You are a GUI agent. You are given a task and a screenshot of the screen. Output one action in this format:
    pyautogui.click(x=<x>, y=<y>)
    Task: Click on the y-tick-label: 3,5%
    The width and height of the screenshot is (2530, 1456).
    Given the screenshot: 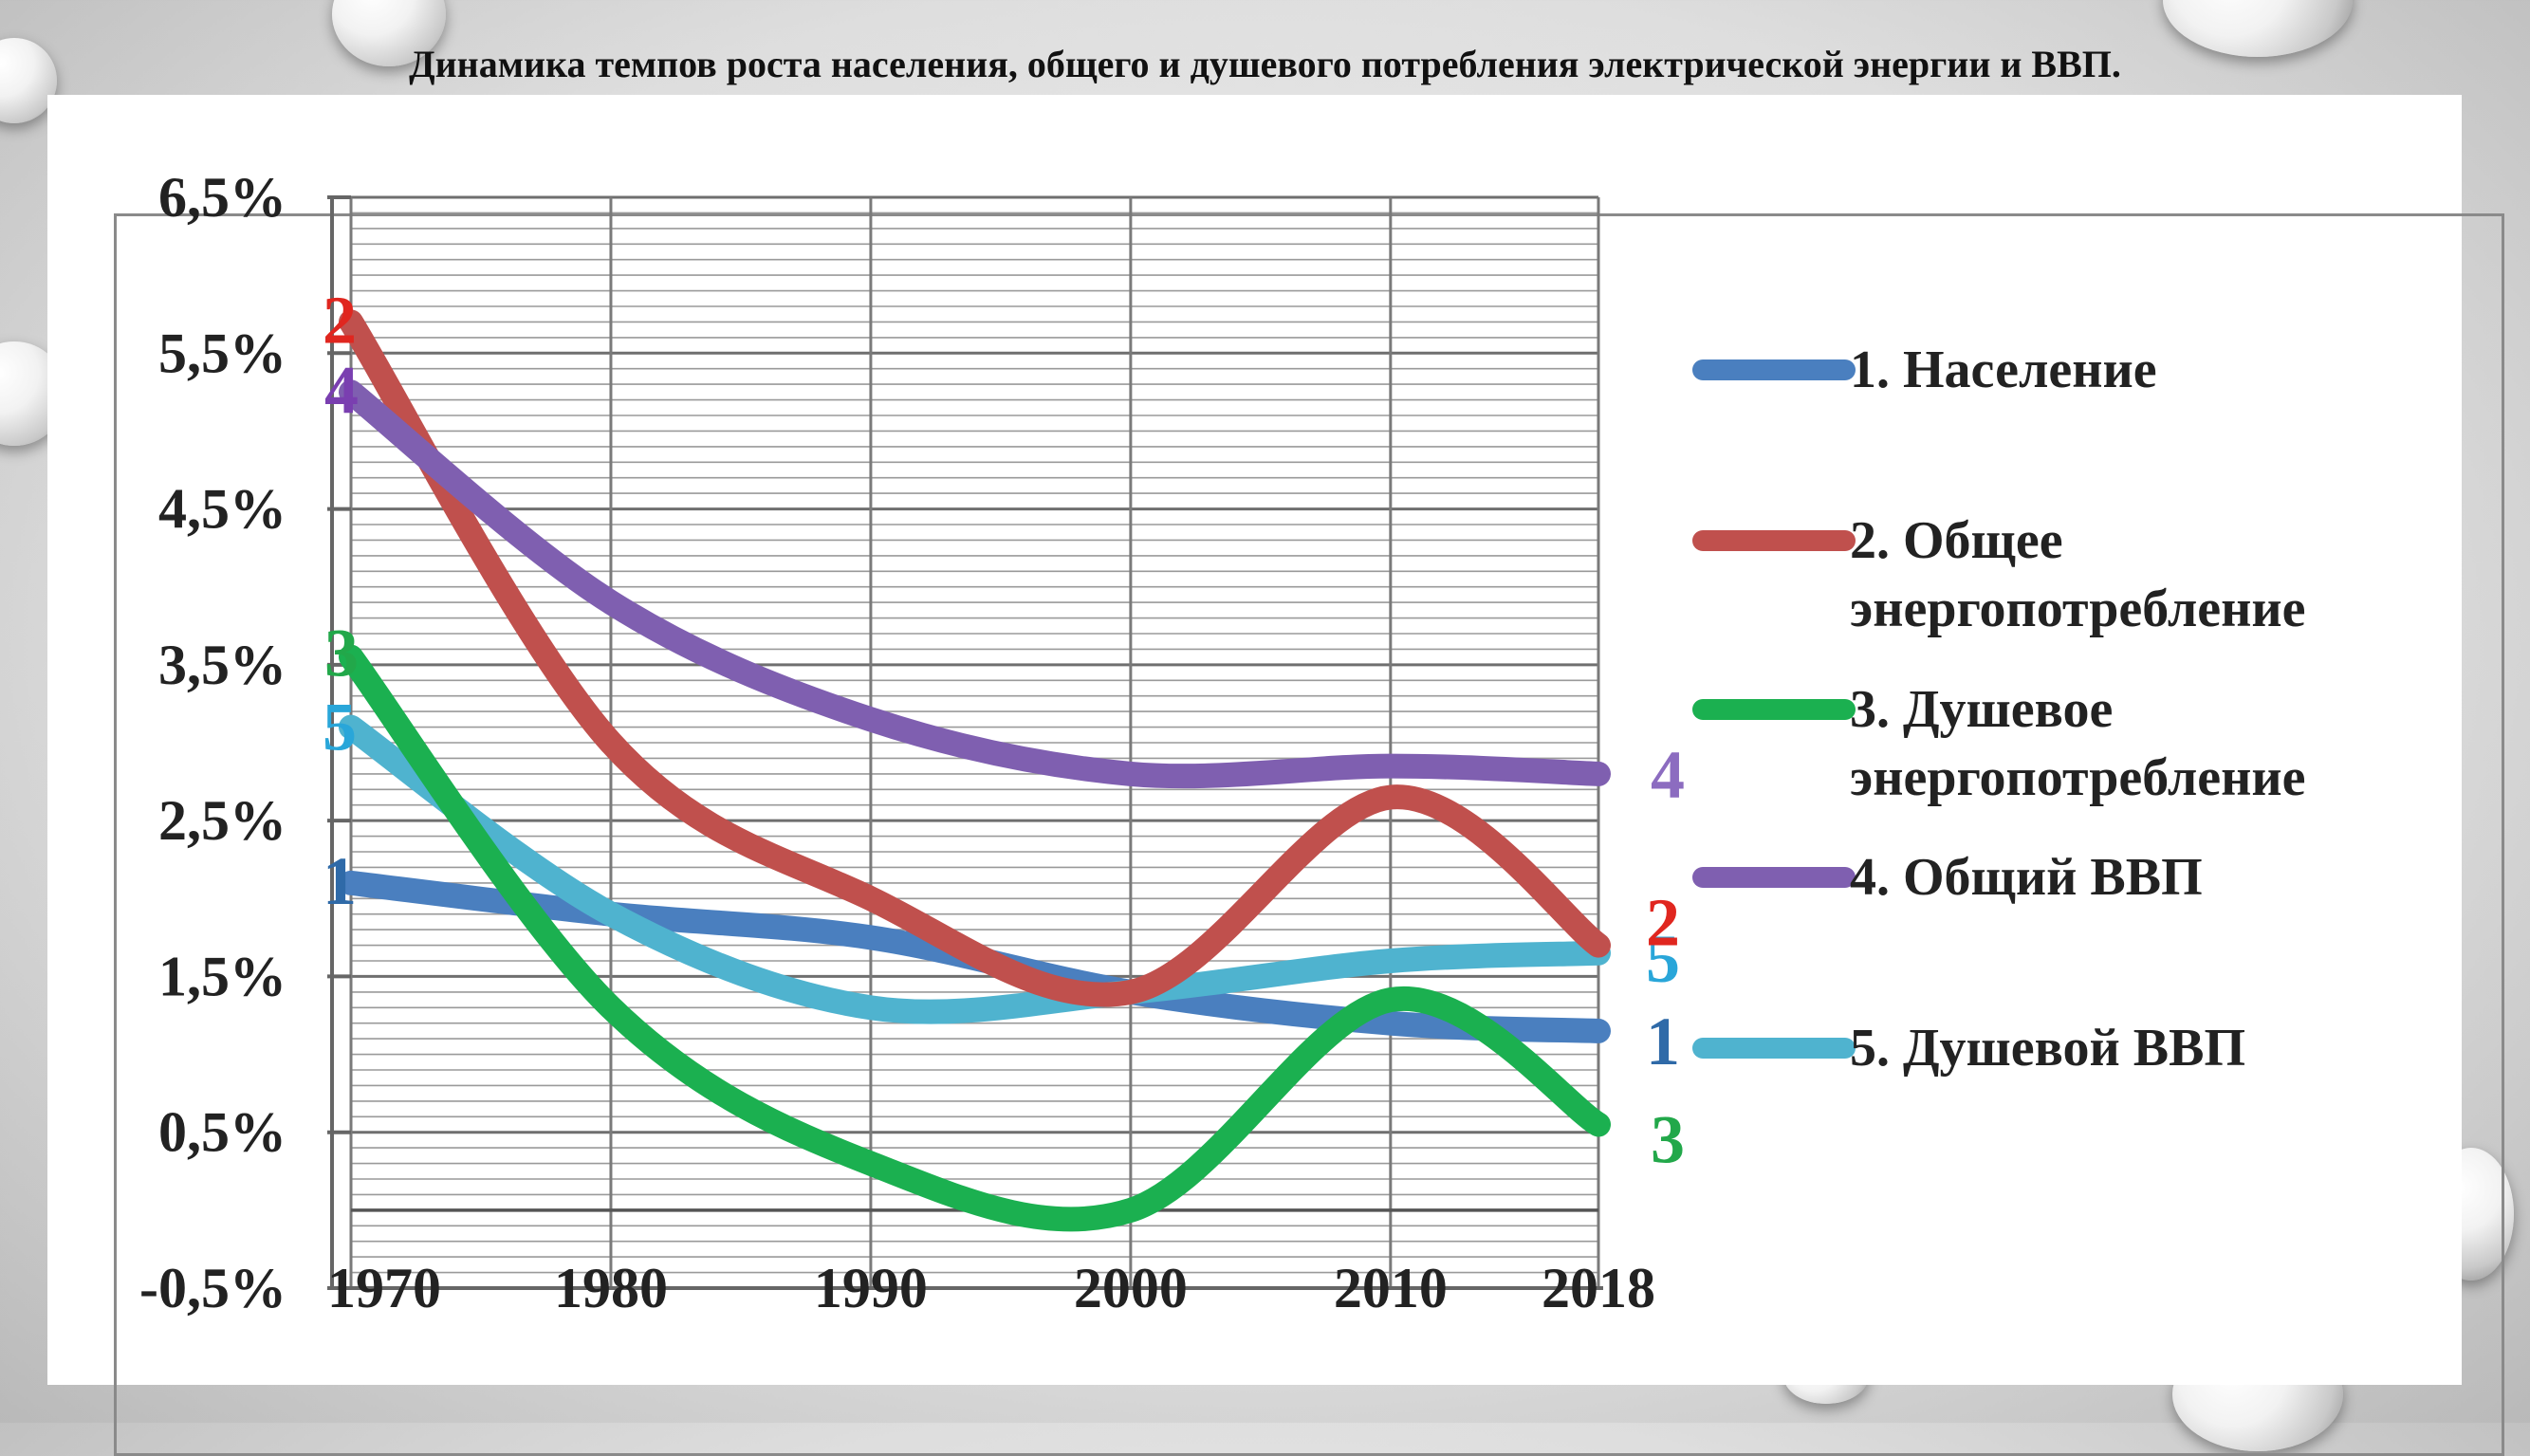 What is the action you would take?
    pyautogui.click(x=222, y=665)
    